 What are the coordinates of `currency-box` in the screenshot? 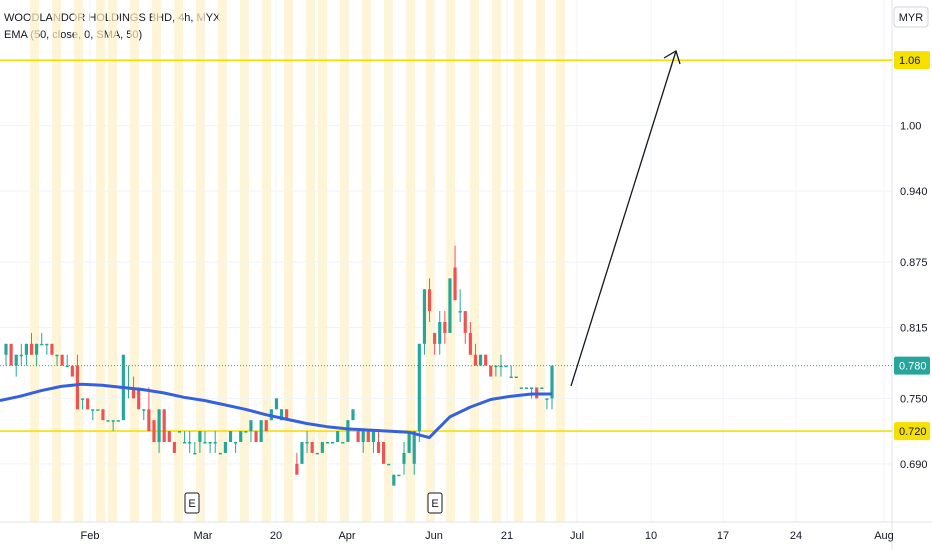 It's located at (911, 17).